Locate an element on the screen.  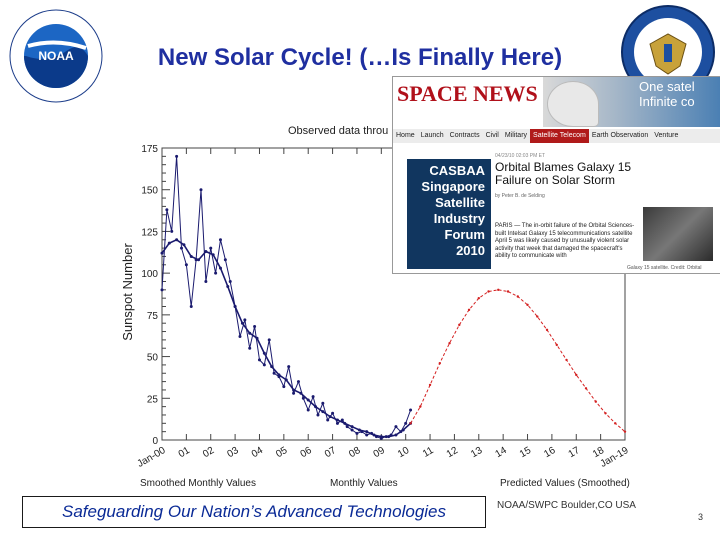
nav-item-venture: Venture is located at coordinates (666, 135).